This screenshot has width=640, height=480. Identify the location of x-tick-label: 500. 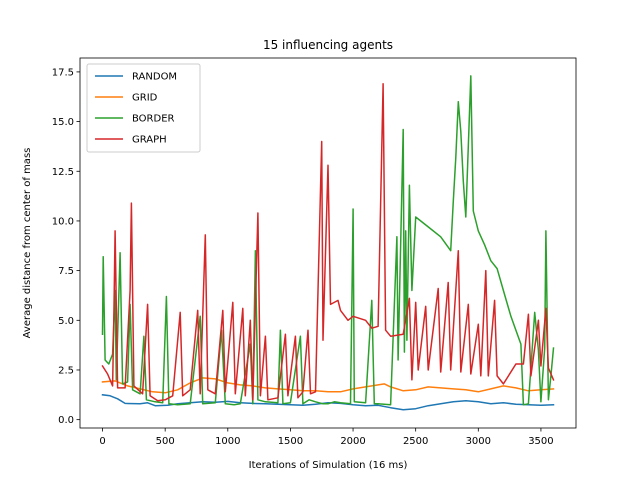
(165, 441).